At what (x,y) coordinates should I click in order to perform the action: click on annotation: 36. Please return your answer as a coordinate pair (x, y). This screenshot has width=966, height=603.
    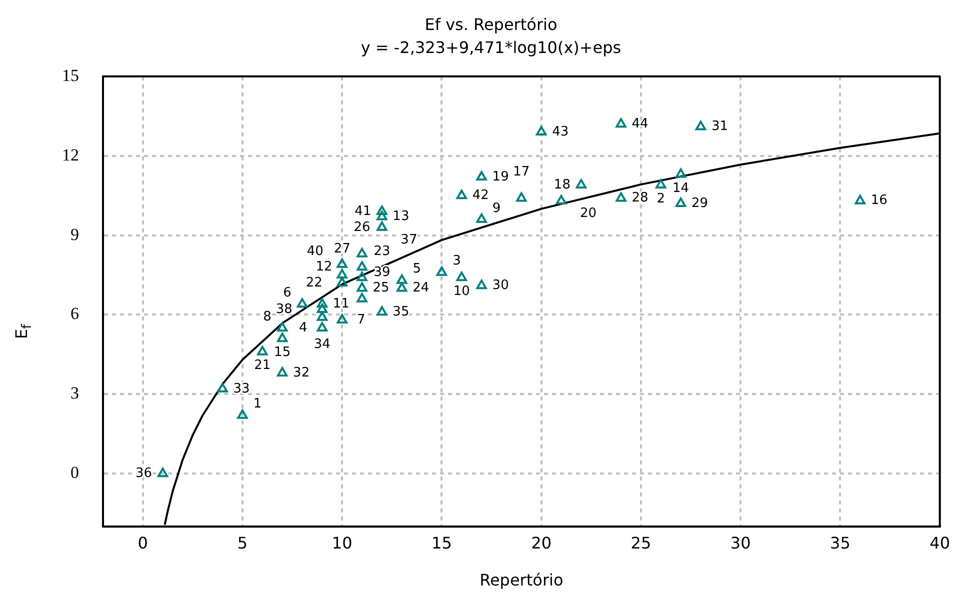
    Looking at the image, I should click on (144, 474).